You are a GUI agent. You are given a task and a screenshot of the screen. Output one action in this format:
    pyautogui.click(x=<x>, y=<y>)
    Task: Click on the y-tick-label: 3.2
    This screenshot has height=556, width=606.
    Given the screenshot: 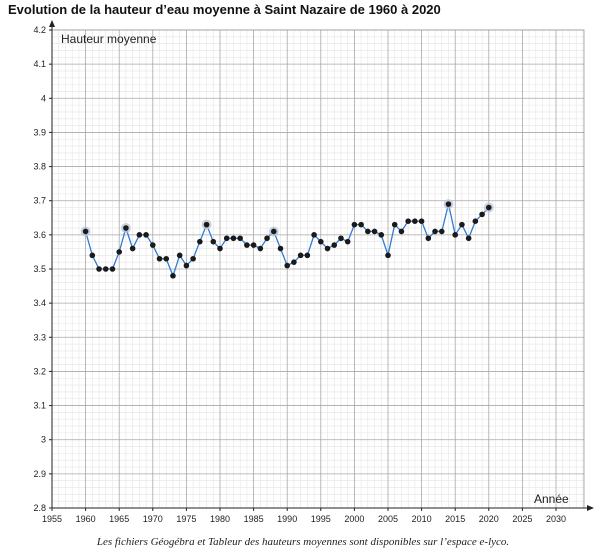 What is the action you would take?
    pyautogui.click(x=39, y=371)
    